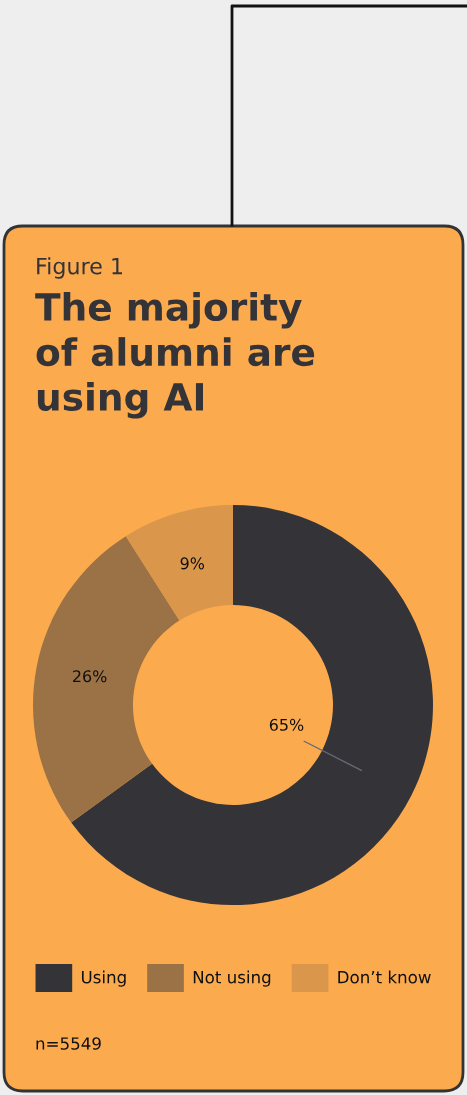 Image resolution: width=467 pixels, height=1095 pixels. Describe the element at coordinates (68, 1043) in the screenshot. I see `text: n=5549` at that location.